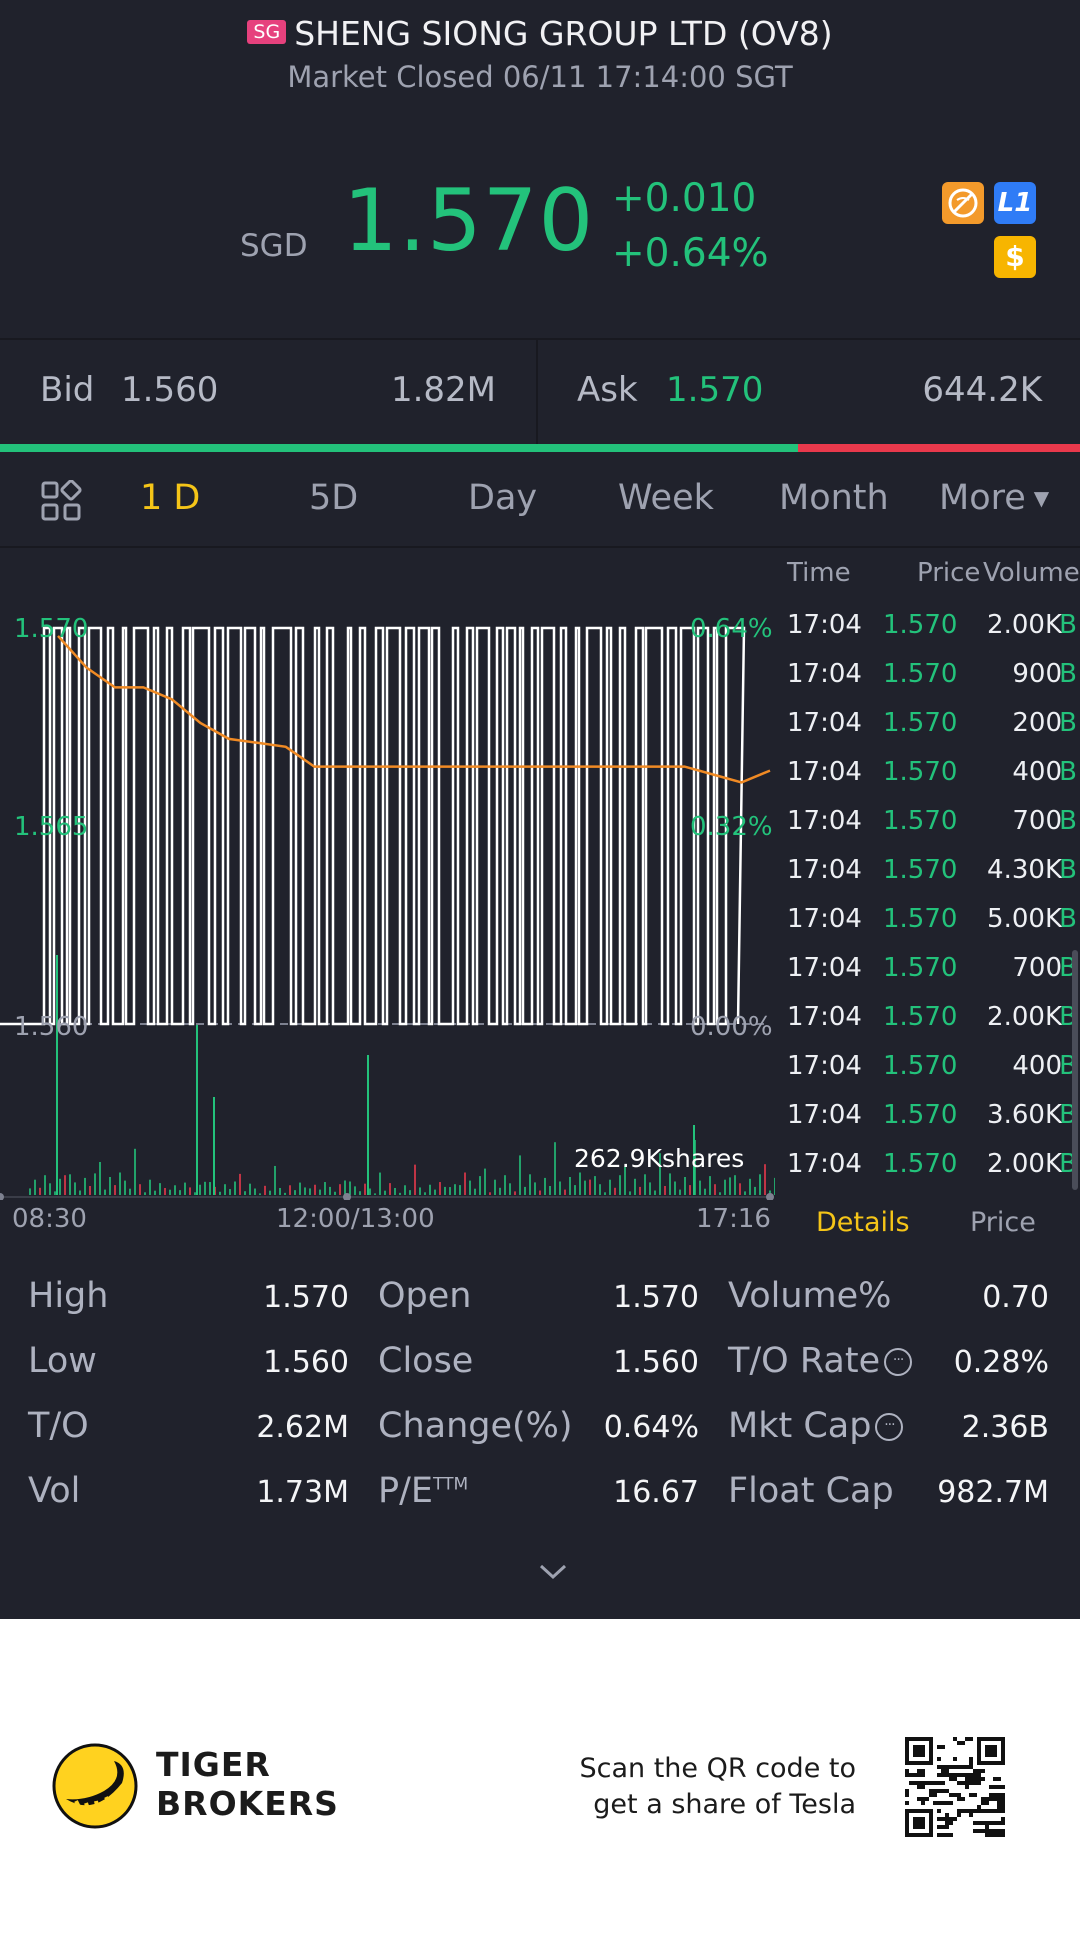  What do you see at coordinates (834, 498) in the screenshot?
I see `tab-month: Month` at bounding box center [834, 498].